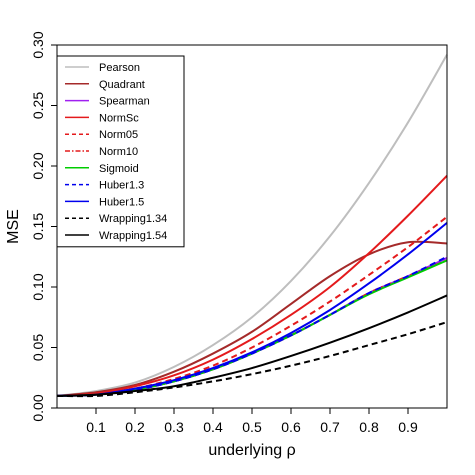 The image size is (475, 475). I want to click on y-tick-label: 0.25, so click(38, 105).